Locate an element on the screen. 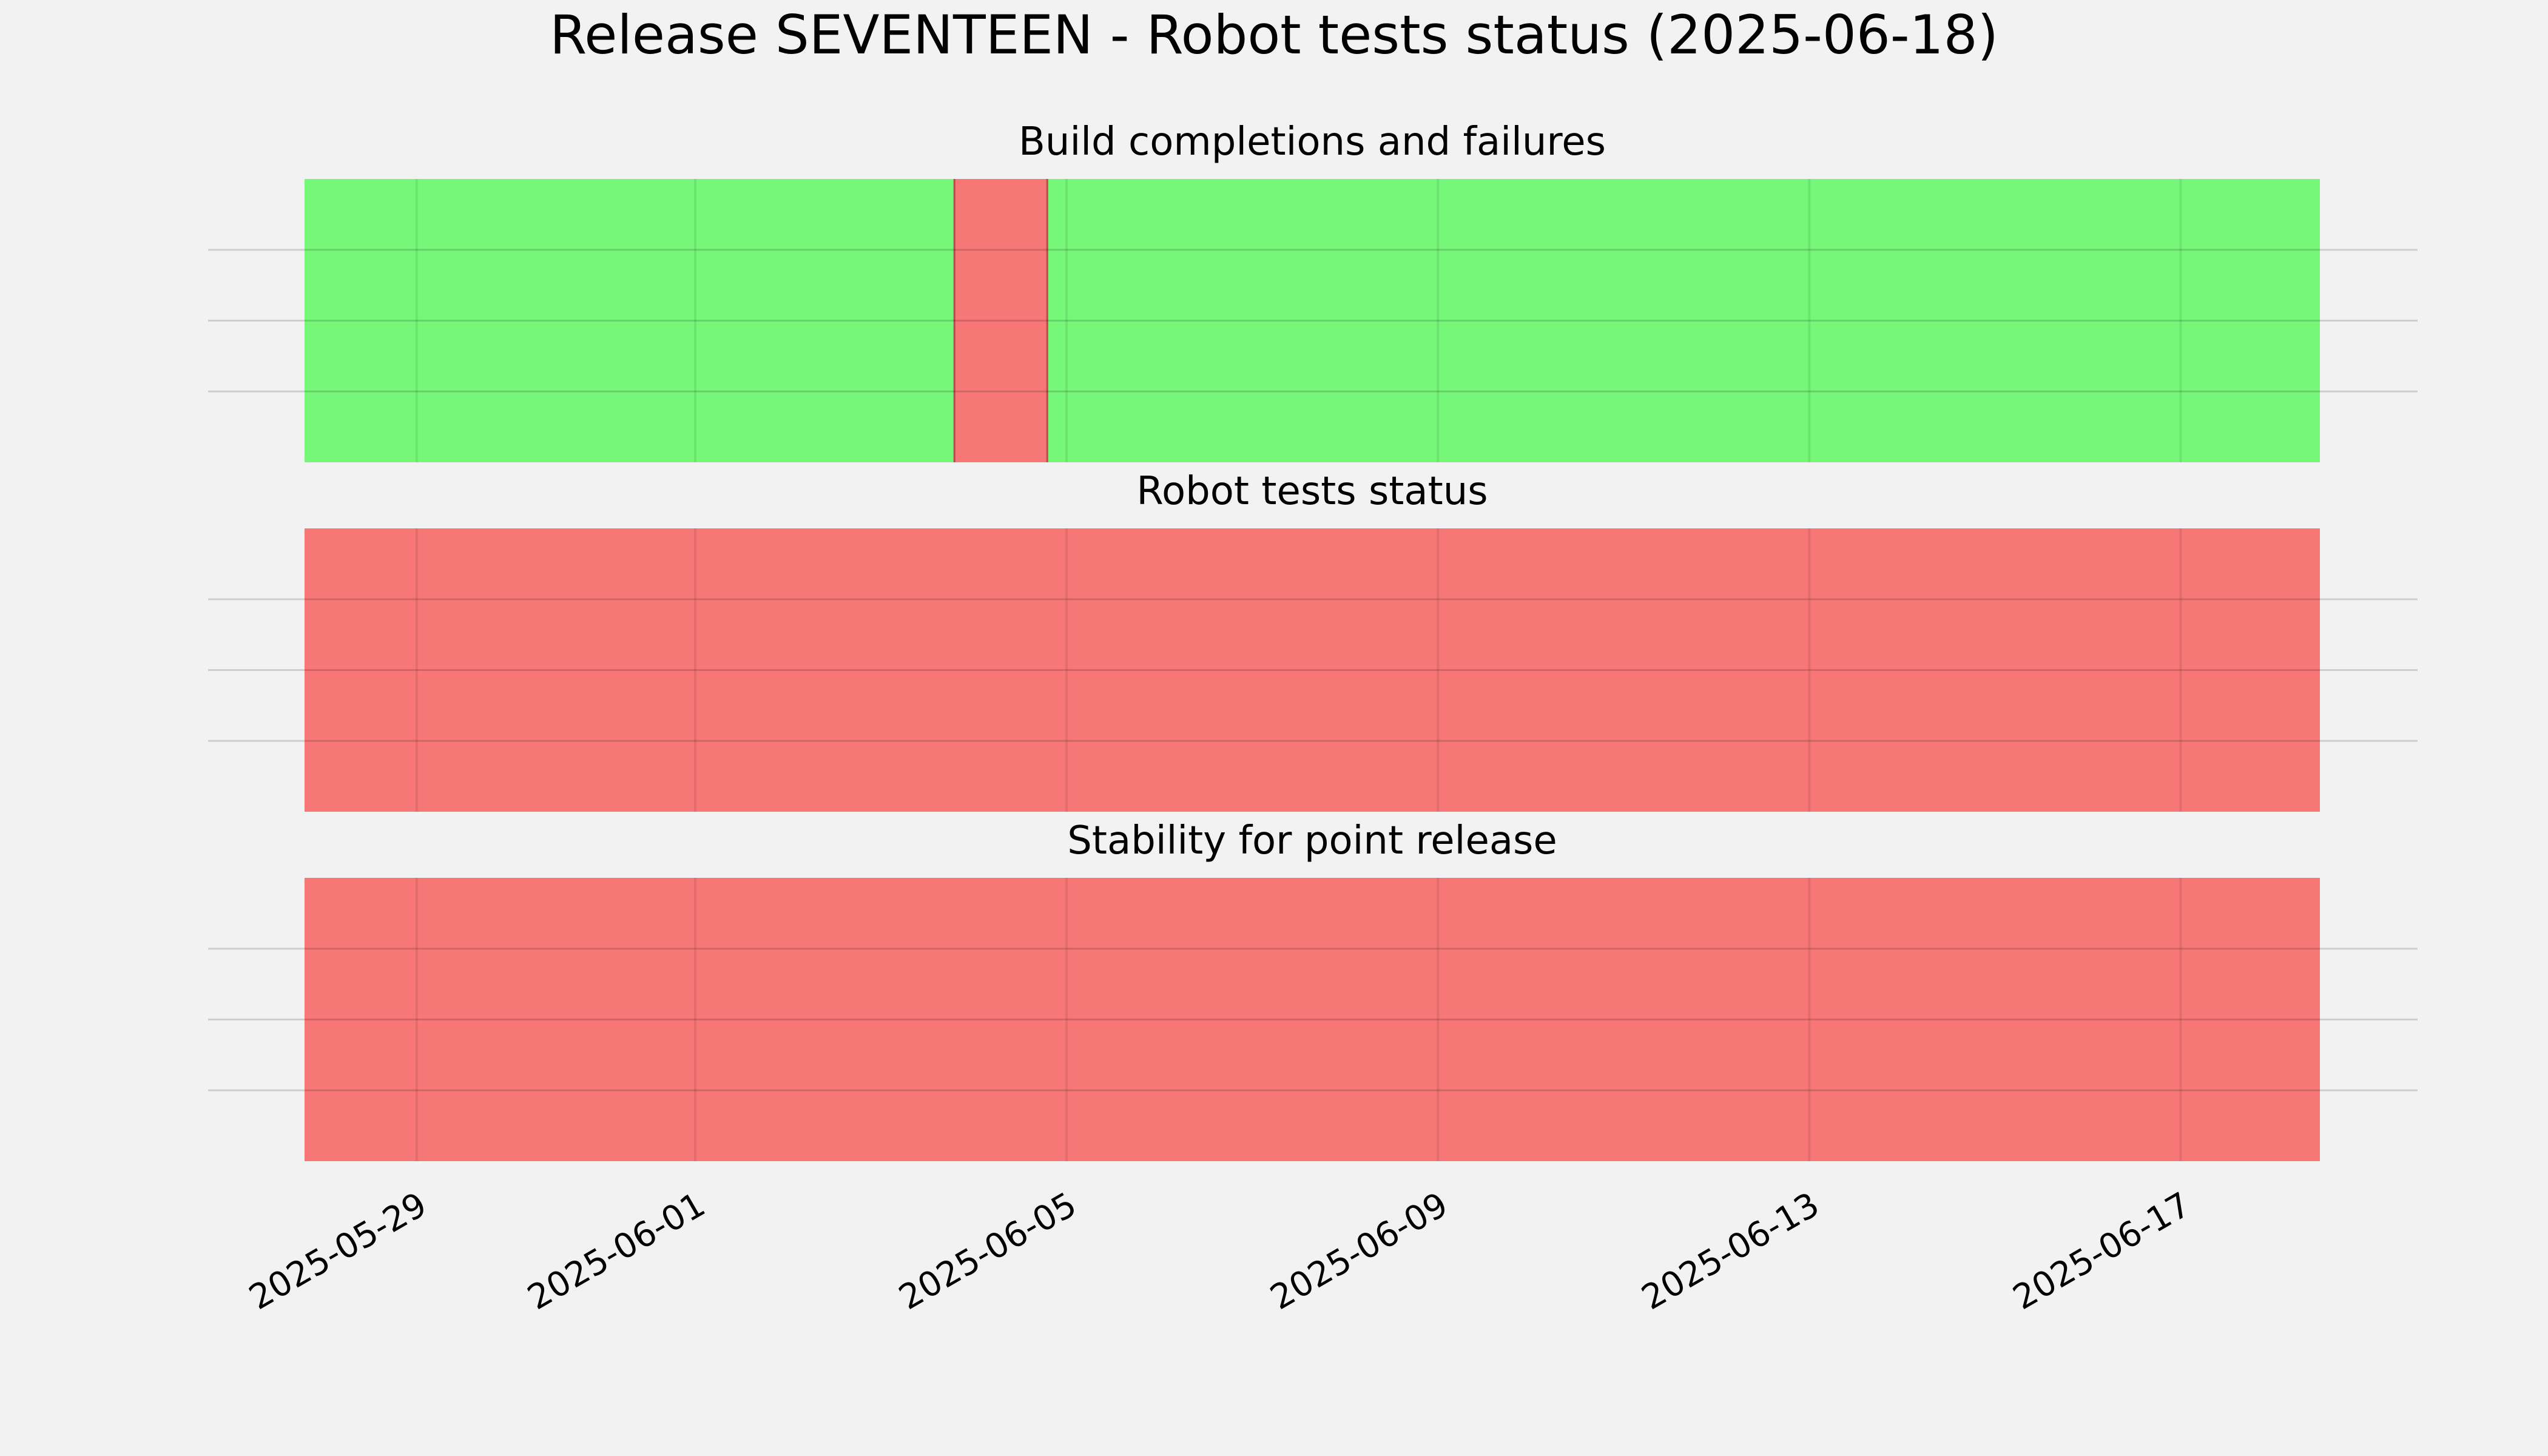 The image size is (2548, 1456). panel-title: Robot tests status is located at coordinates (1312, 491).